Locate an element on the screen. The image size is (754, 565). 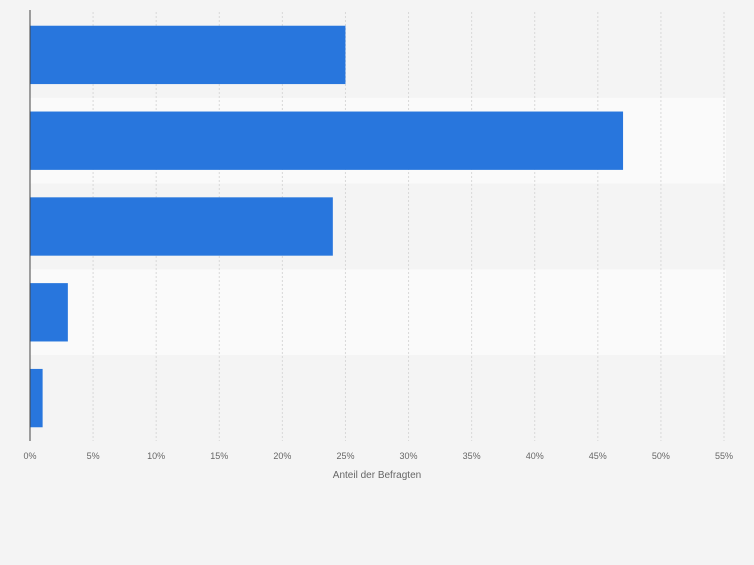
x-tick-label: 55% is located at coordinates (724, 456).